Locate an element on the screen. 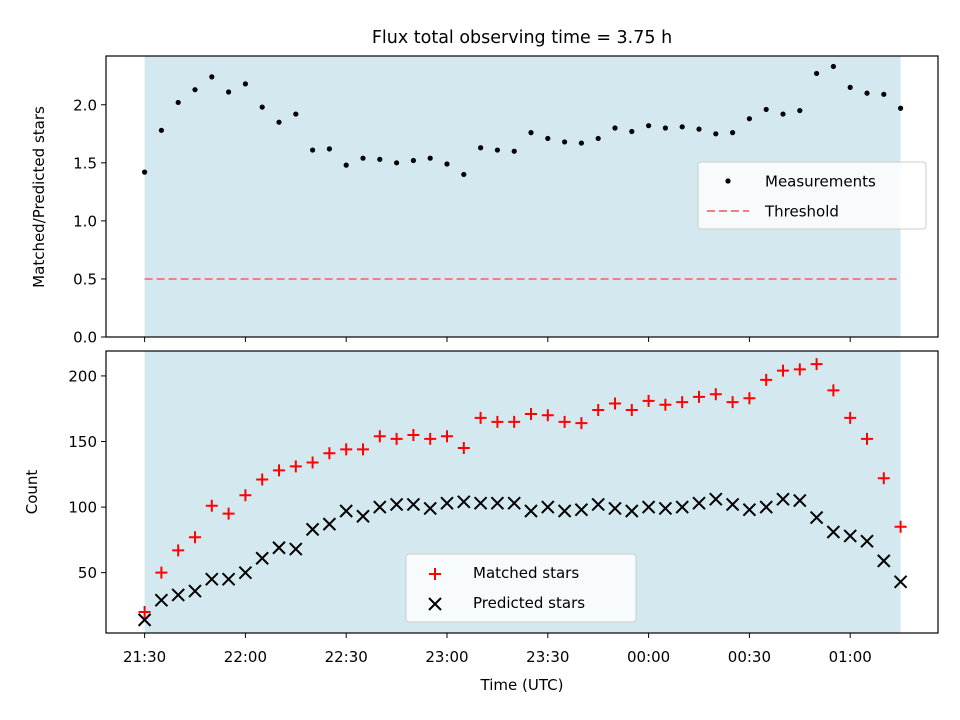 The height and width of the screenshot is (720, 960). legend-threshold-label: Threshold is located at coordinates (801, 212).